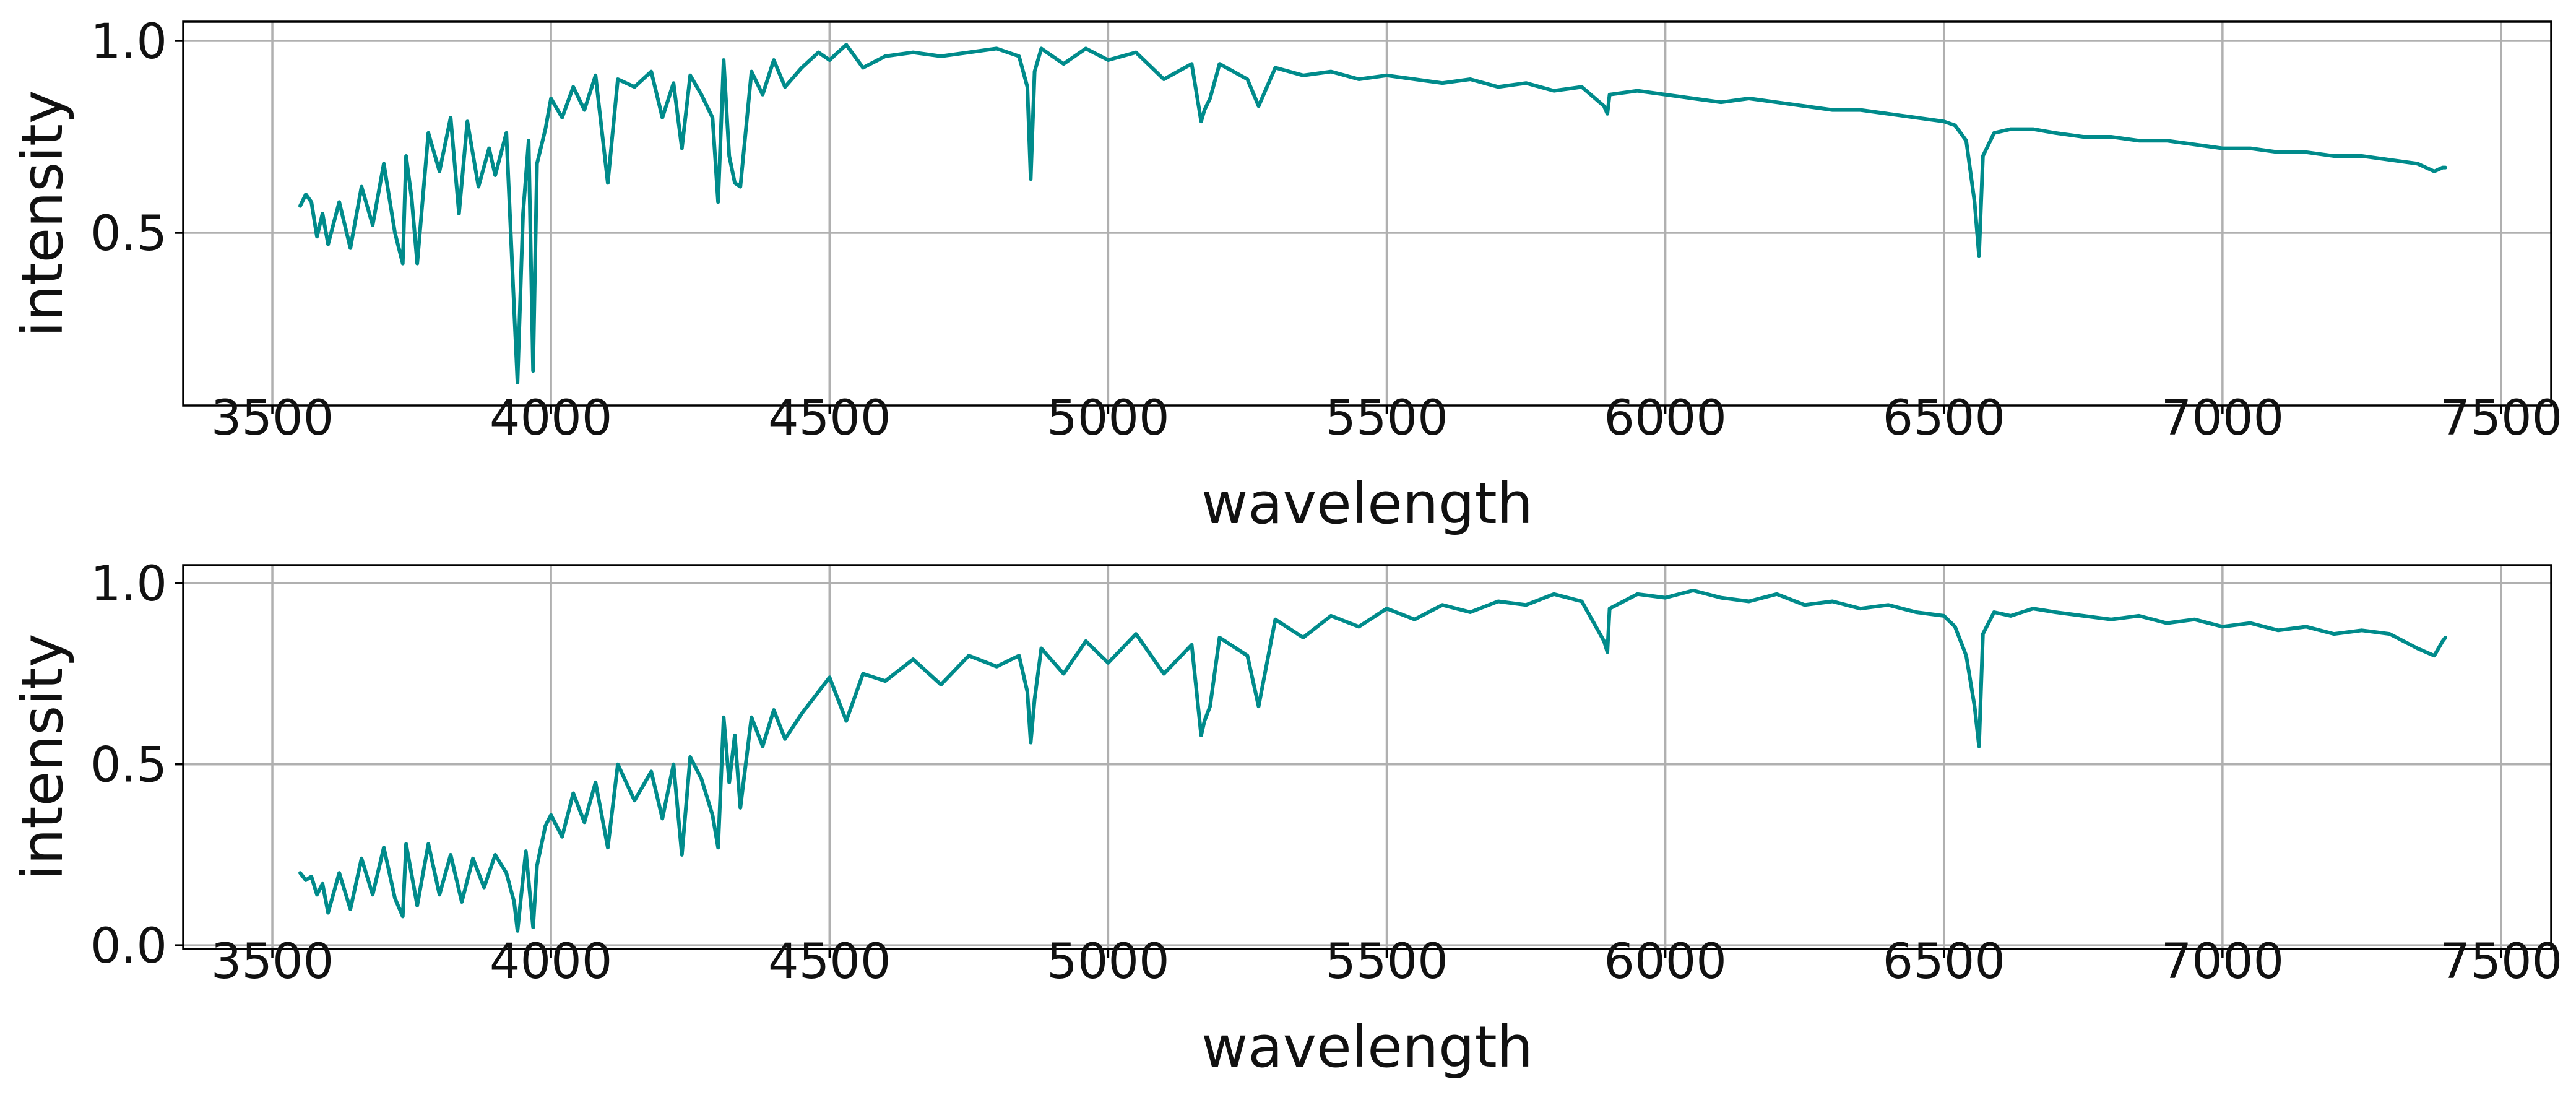 The height and width of the screenshot is (1100, 2576). Describe the element at coordinates (128, 947) in the screenshot. I see `y-tick-label: 0.0` at that location.